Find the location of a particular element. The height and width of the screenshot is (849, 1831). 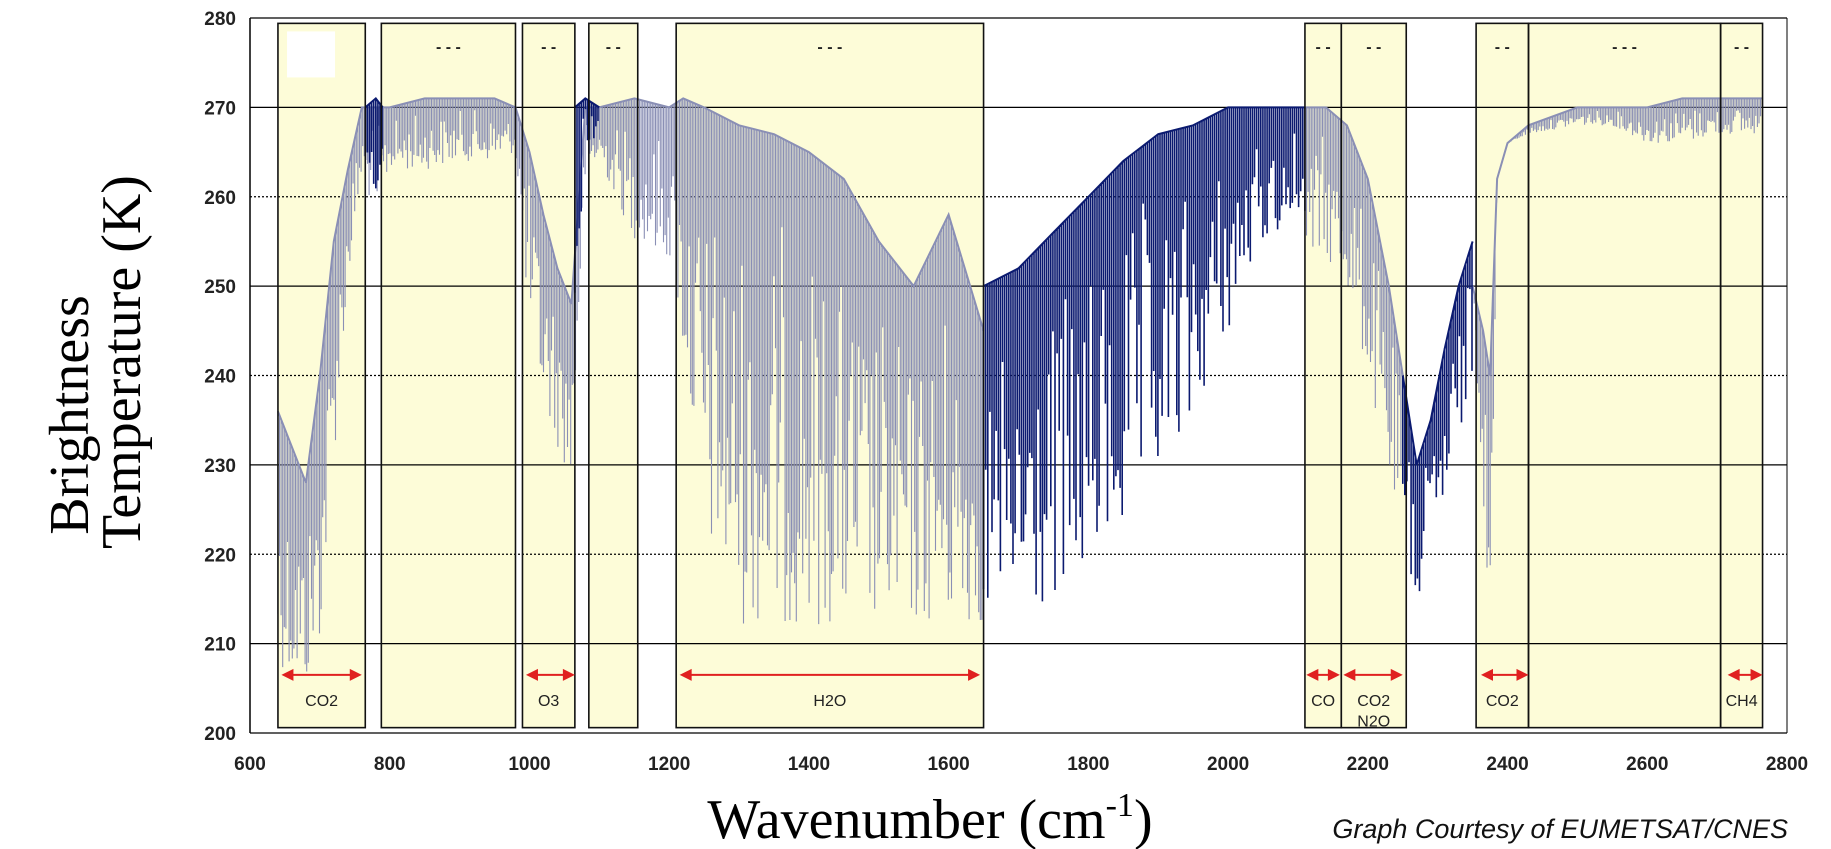

band-dashes-4: - - - is located at coordinates (829, 47).